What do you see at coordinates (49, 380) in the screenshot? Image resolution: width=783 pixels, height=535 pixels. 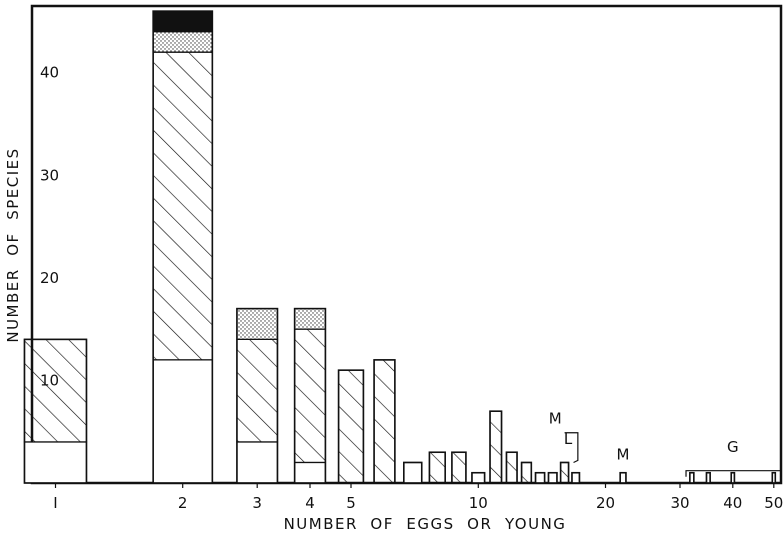 I see `y-tick-label: 10` at bounding box center [49, 380].